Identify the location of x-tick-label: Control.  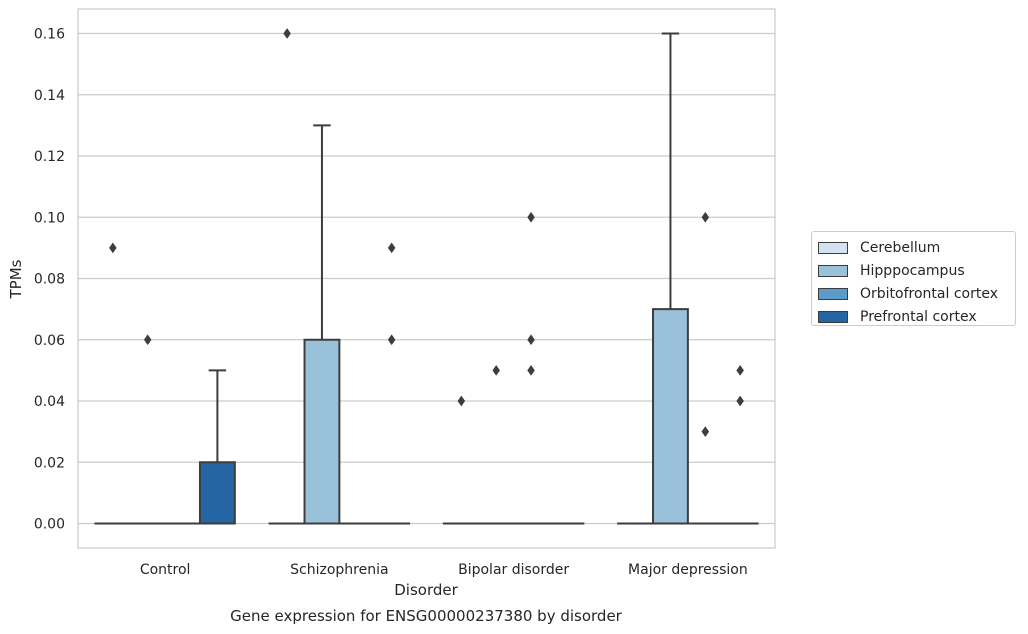
(165, 570).